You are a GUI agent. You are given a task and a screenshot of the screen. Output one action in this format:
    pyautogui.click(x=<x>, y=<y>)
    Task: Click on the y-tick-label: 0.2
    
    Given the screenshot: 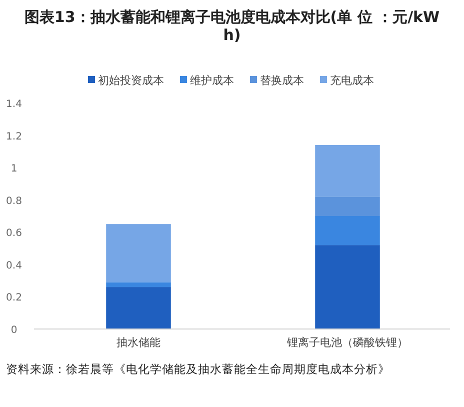 What is the action you would take?
    pyautogui.click(x=14, y=298)
    